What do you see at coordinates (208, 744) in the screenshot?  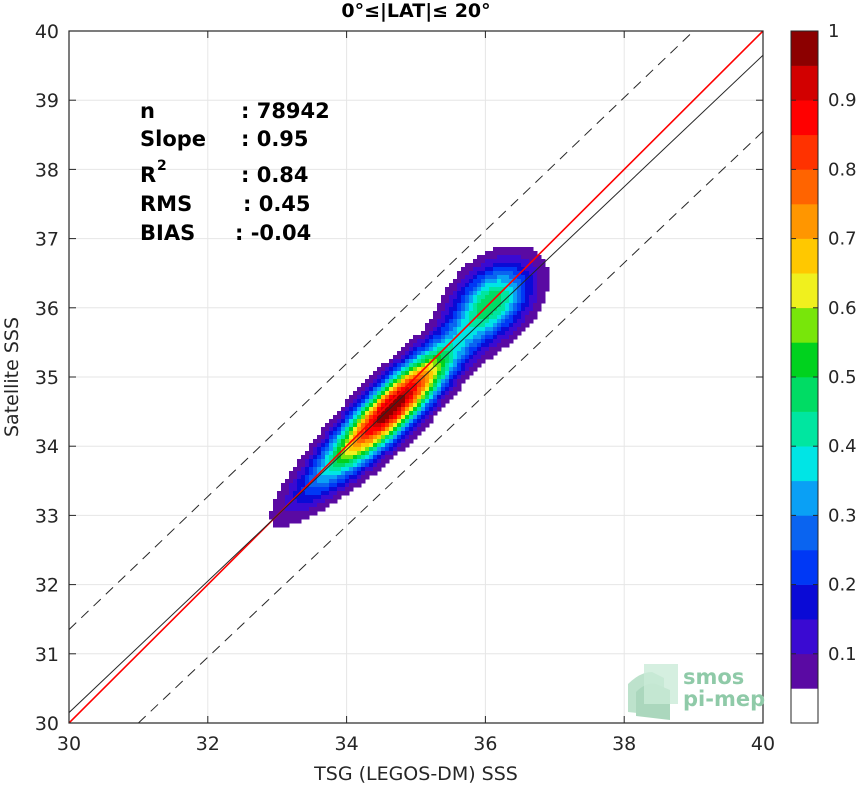 I see `x-tick-label: 32` at bounding box center [208, 744].